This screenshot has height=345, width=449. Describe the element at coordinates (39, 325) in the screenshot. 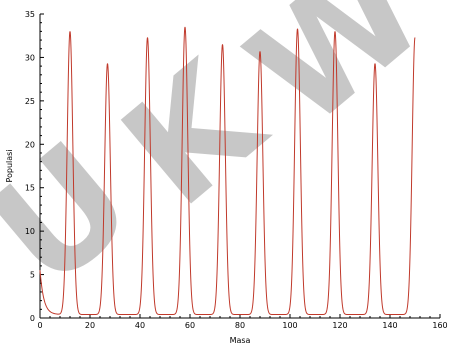

I see `x-tick-label: 0` at that location.